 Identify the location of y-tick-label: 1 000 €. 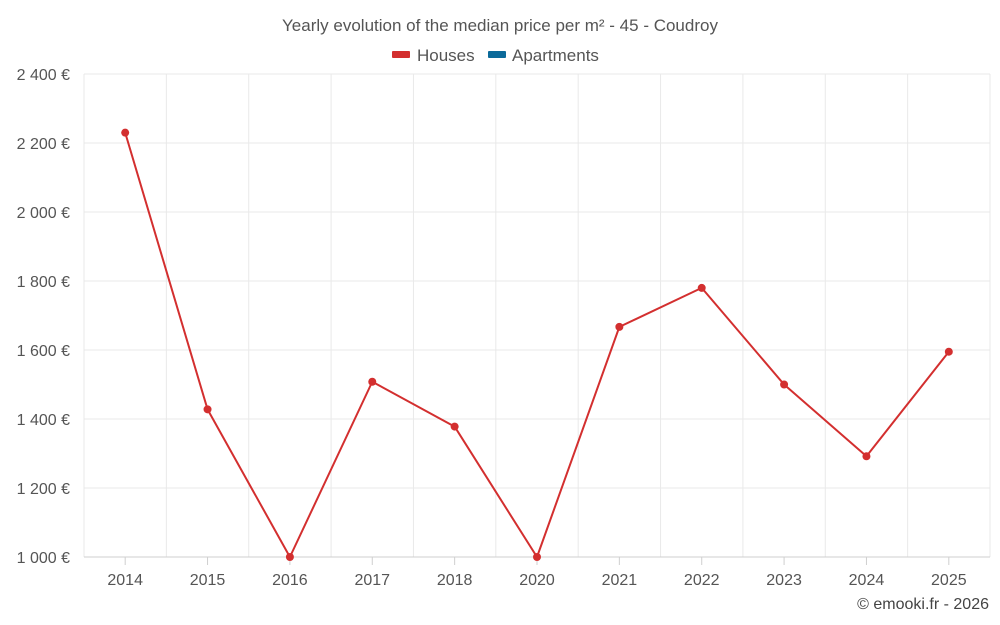
(43, 558).